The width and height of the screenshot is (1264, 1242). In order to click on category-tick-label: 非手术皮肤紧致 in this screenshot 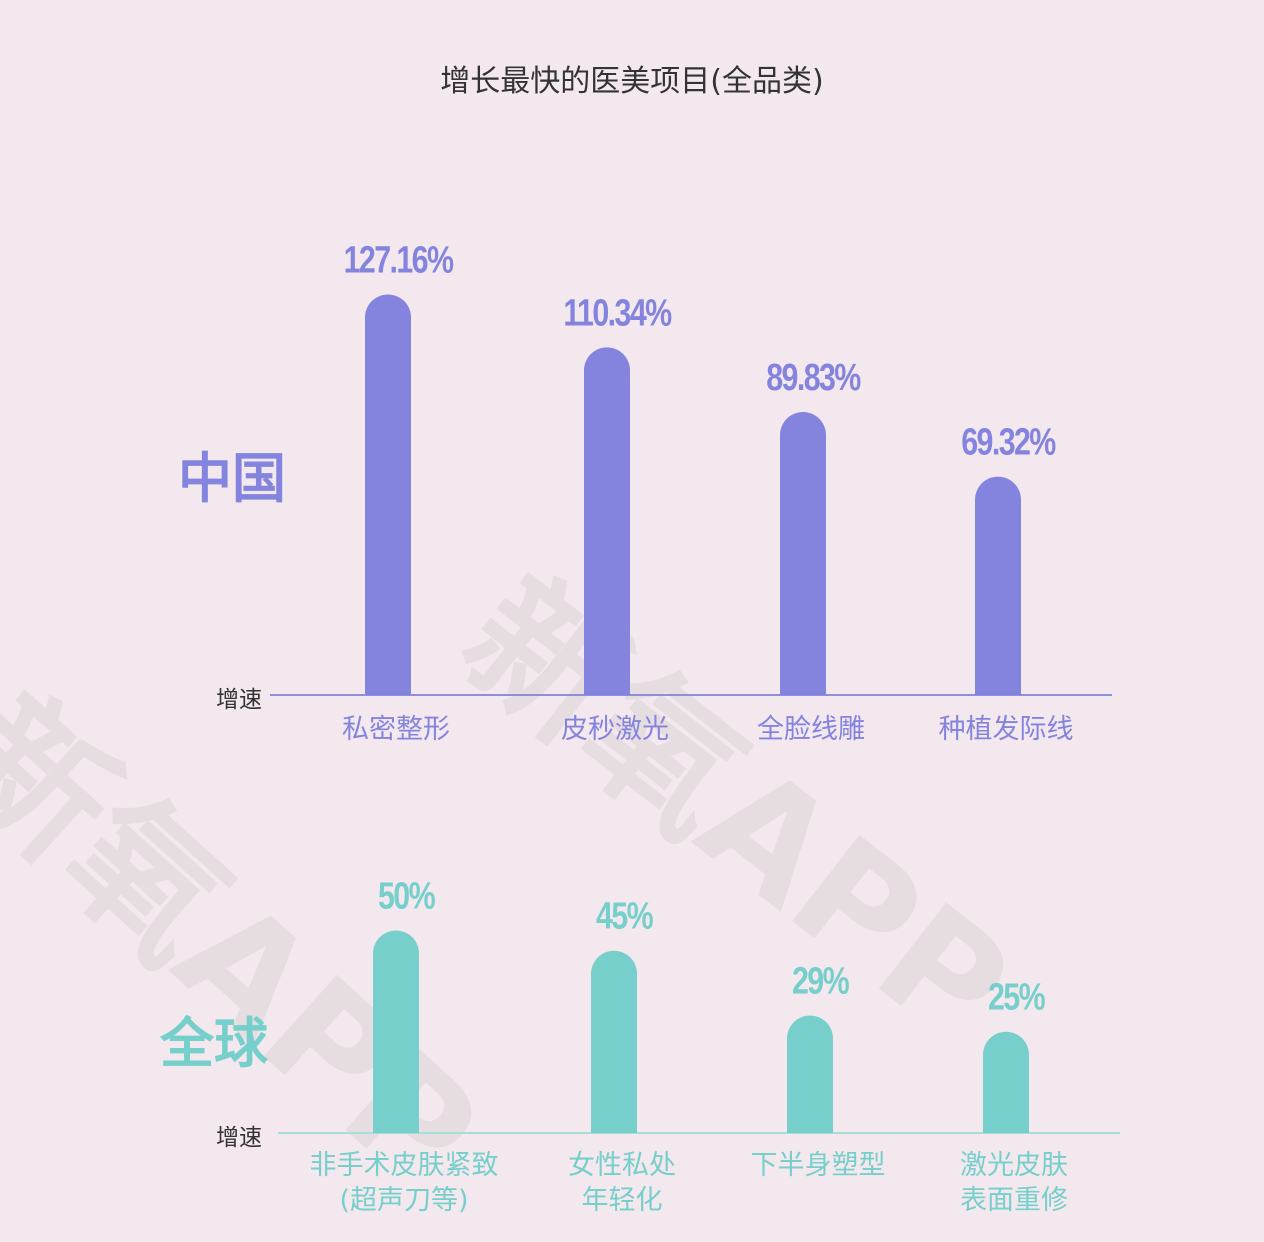, I will do `click(404, 1165)`.